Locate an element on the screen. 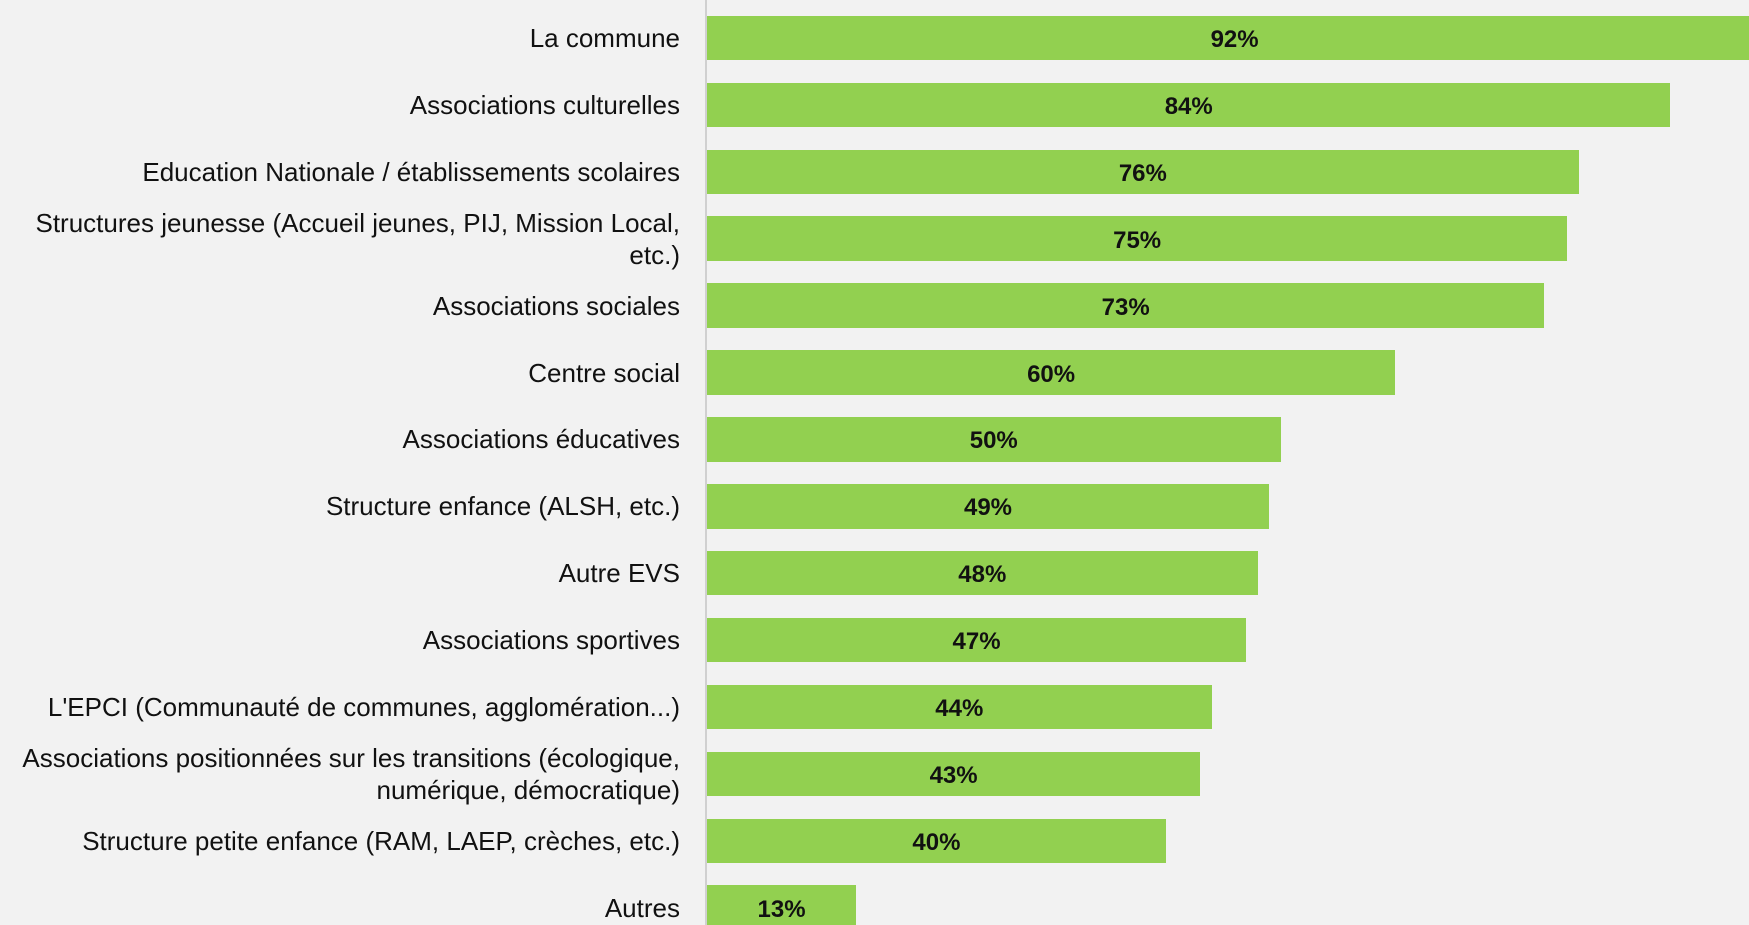  value-label: 60% is located at coordinates (1051, 374).